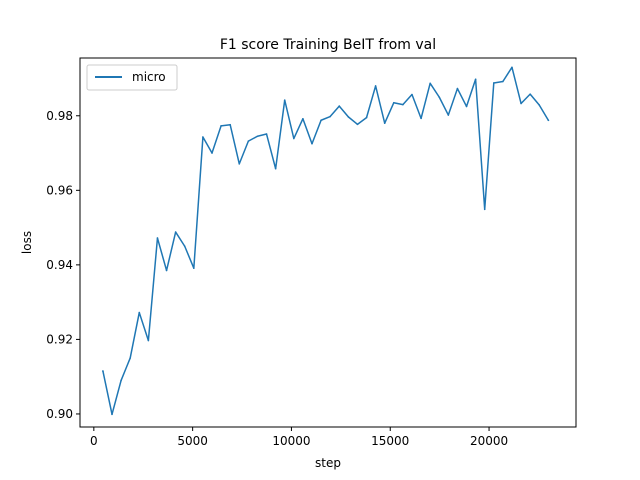 The width and height of the screenshot is (640, 480). I want to click on y-axis-label: loss, so click(27, 242).